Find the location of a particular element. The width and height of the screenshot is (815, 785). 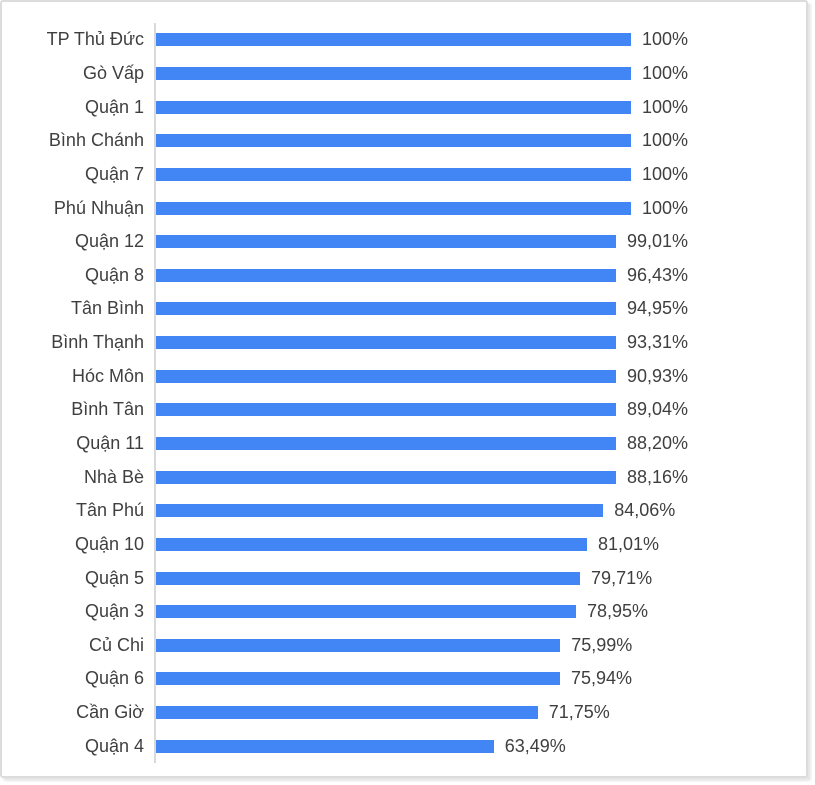

value-label: 90,93% is located at coordinates (657, 375).